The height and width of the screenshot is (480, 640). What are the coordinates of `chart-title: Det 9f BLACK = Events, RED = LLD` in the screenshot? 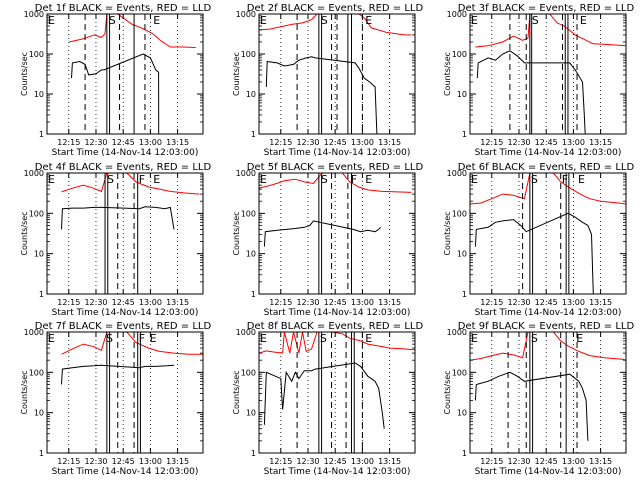 It's located at (546, 326).